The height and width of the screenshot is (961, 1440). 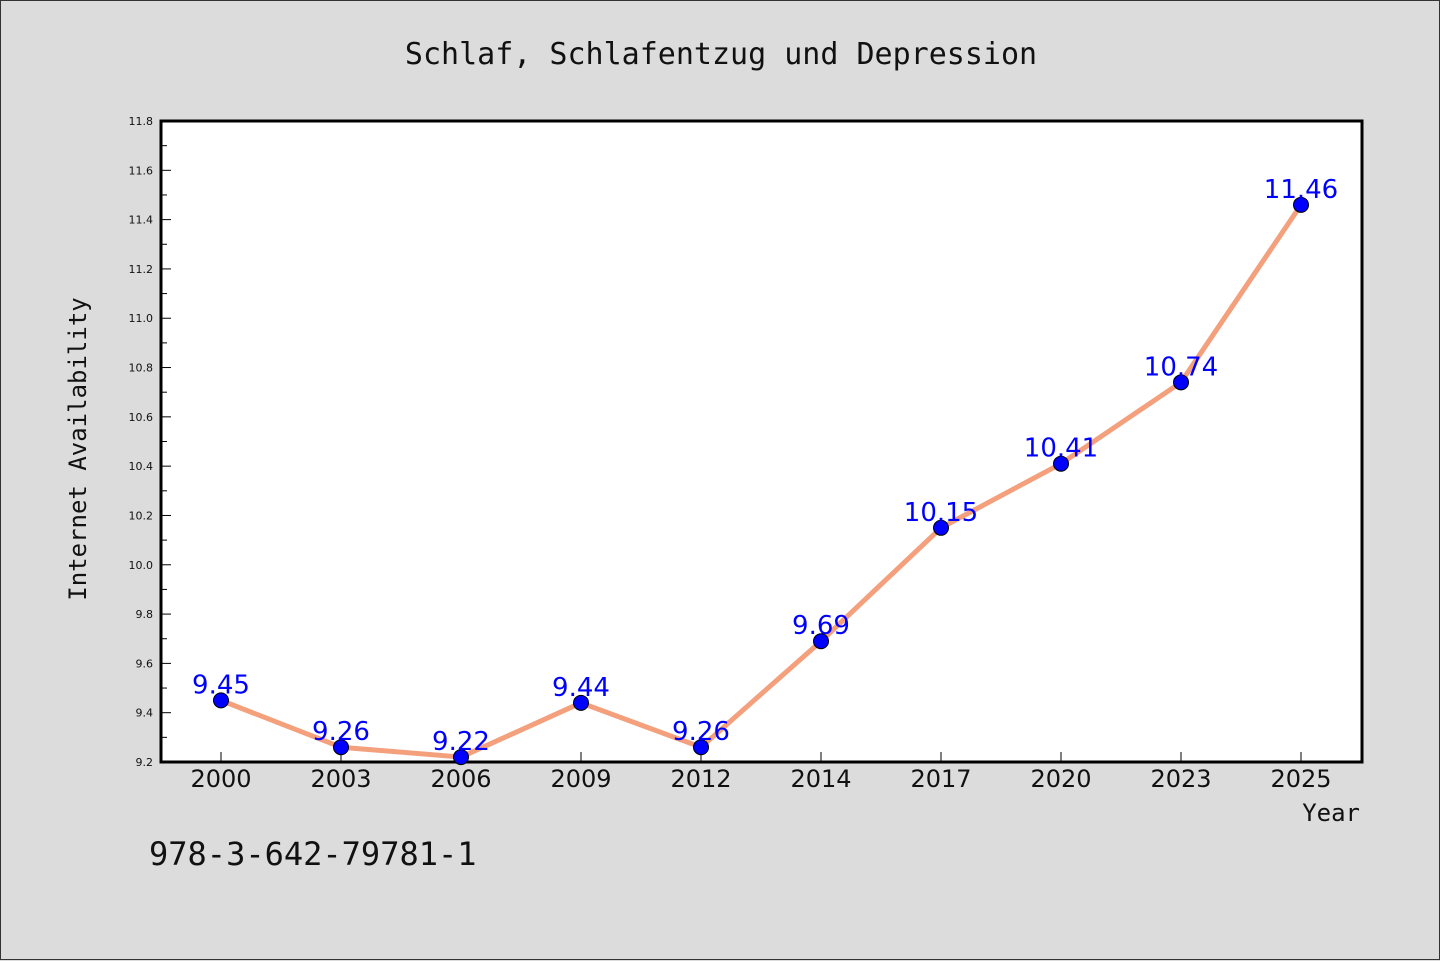 I want to click on y-tick-label: 11.8, so click(x=141, y=121).